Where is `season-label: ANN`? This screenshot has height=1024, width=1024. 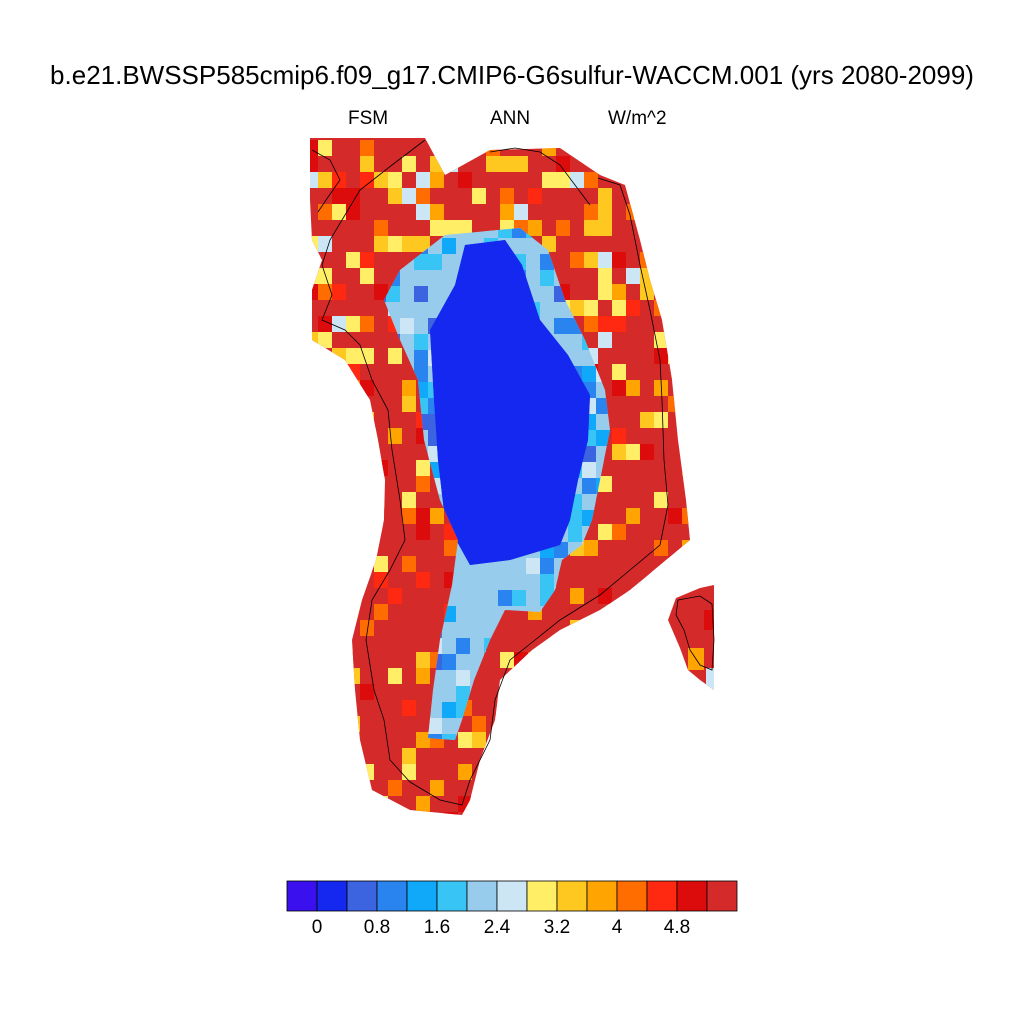 season-label: ANN is located at coordinates (510, 118).